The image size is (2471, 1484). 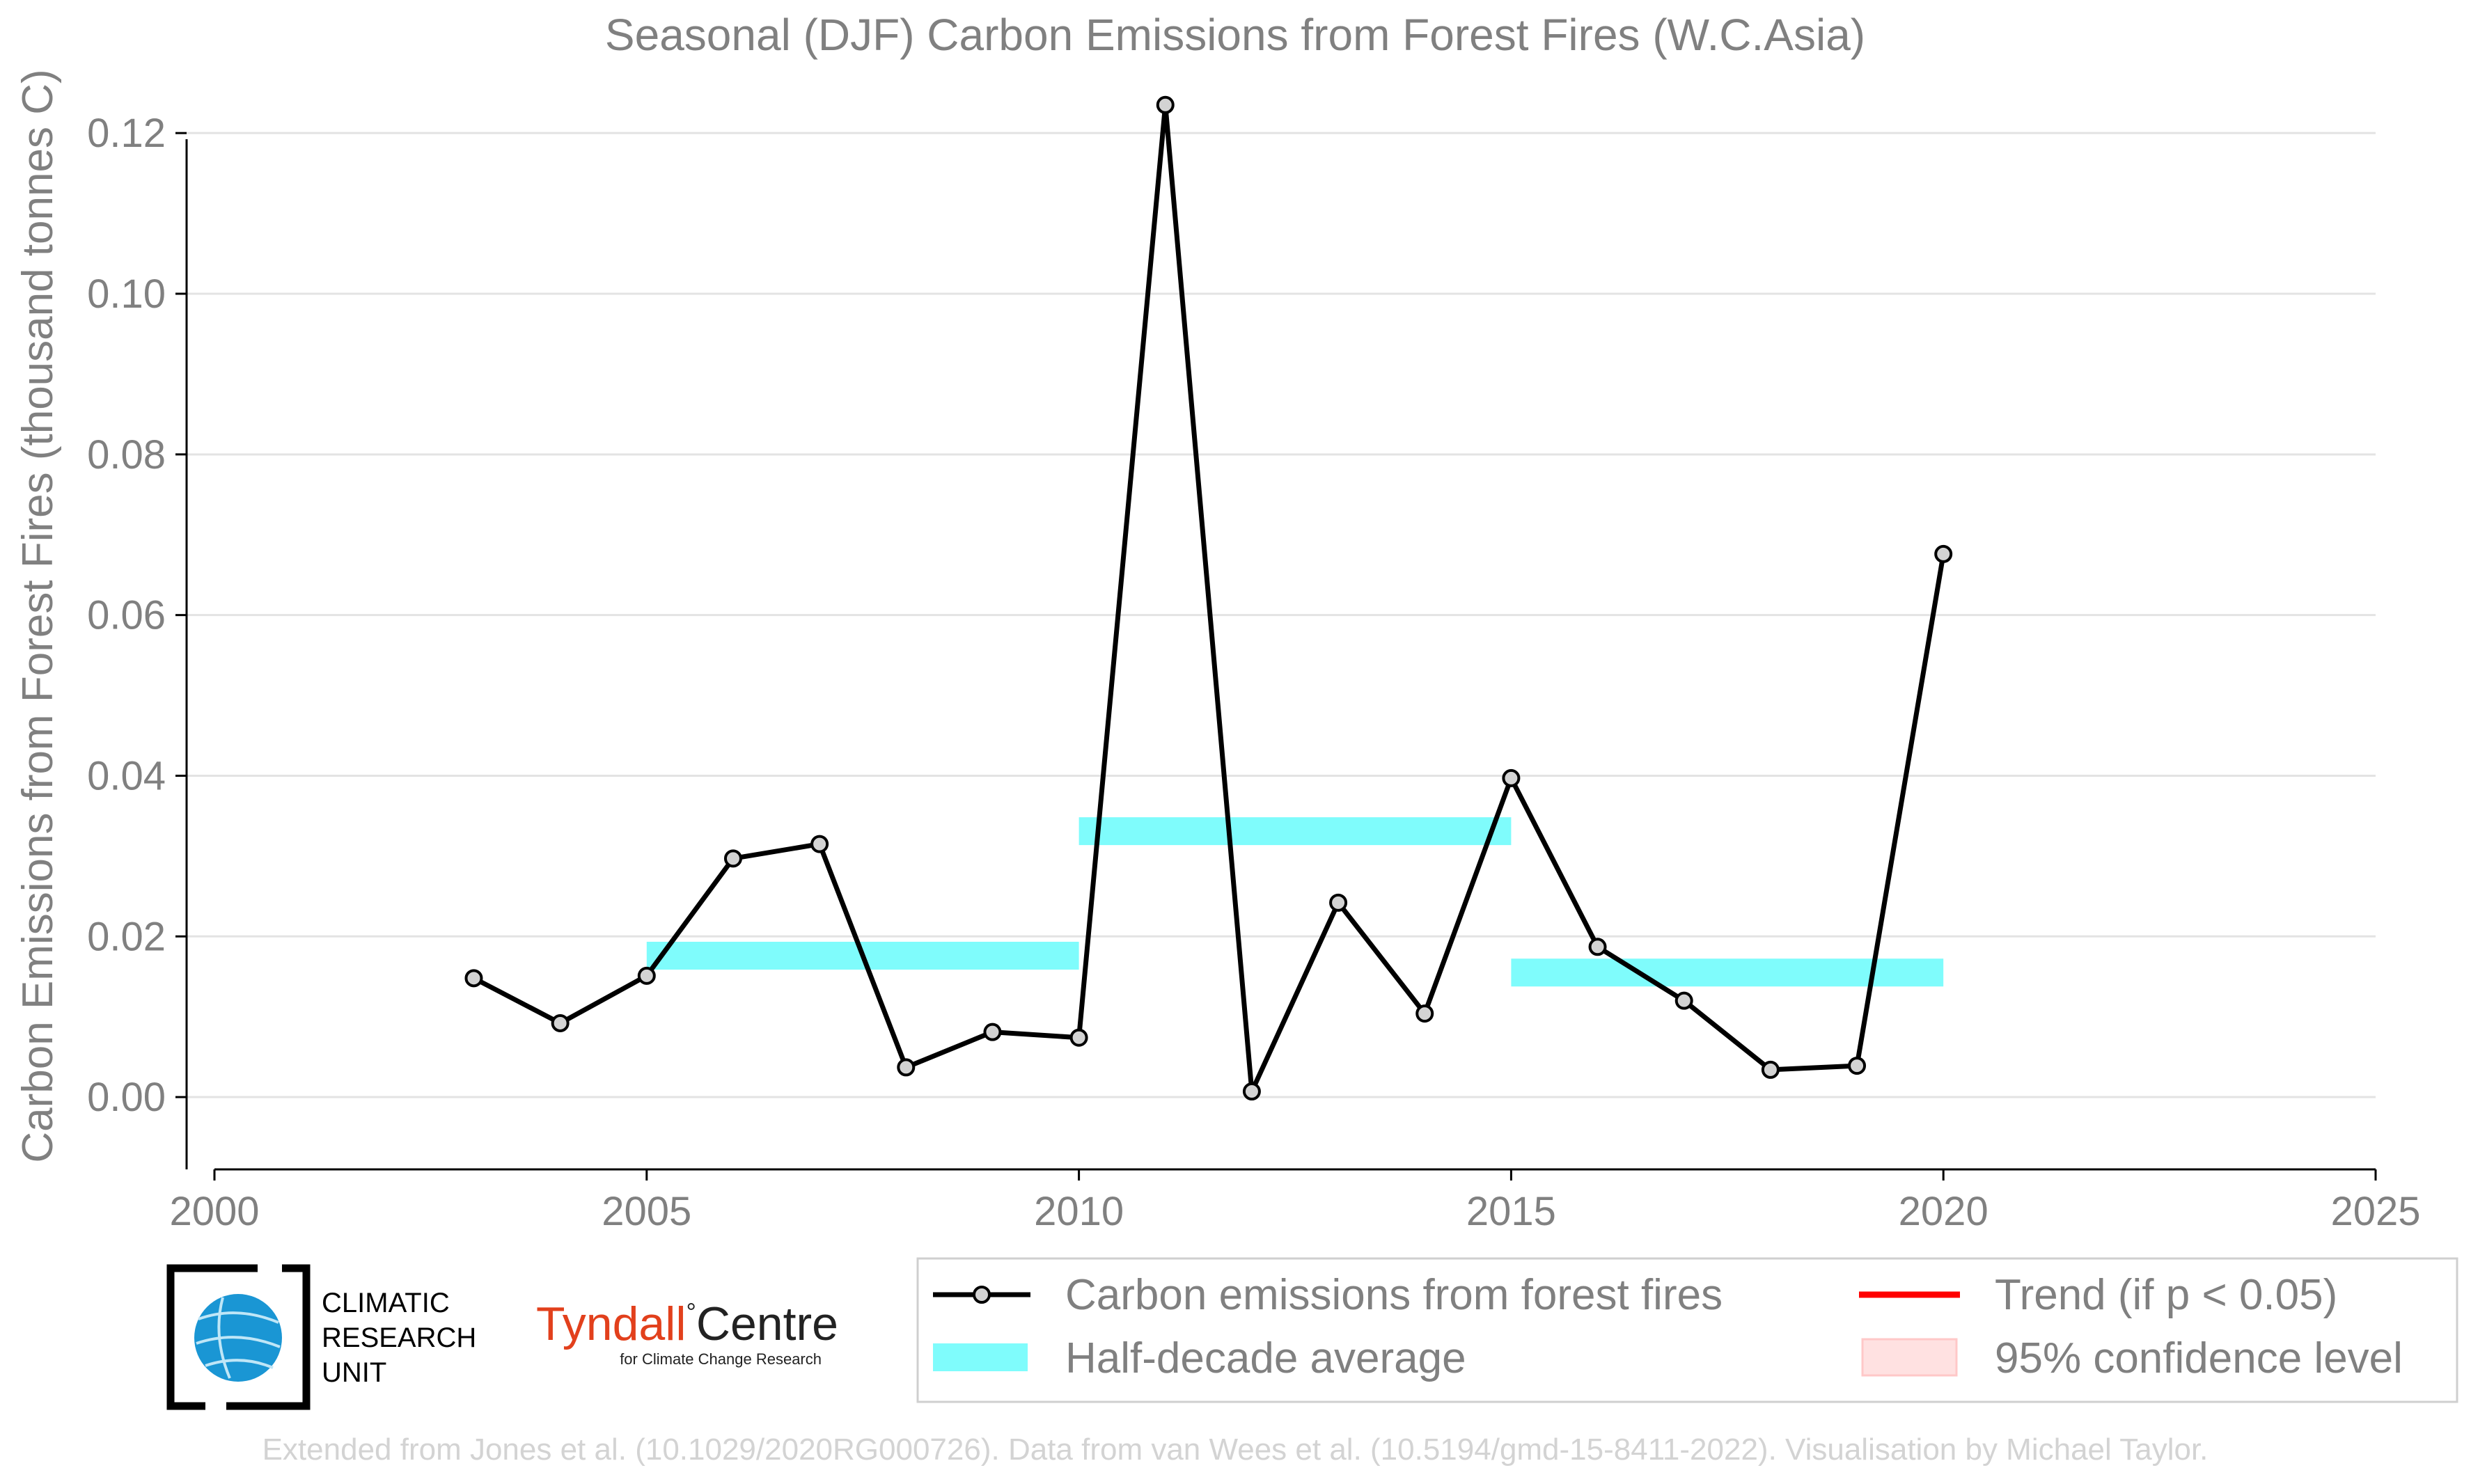 I want to click on globe-lines-icon, so click(x=238, y=1338).